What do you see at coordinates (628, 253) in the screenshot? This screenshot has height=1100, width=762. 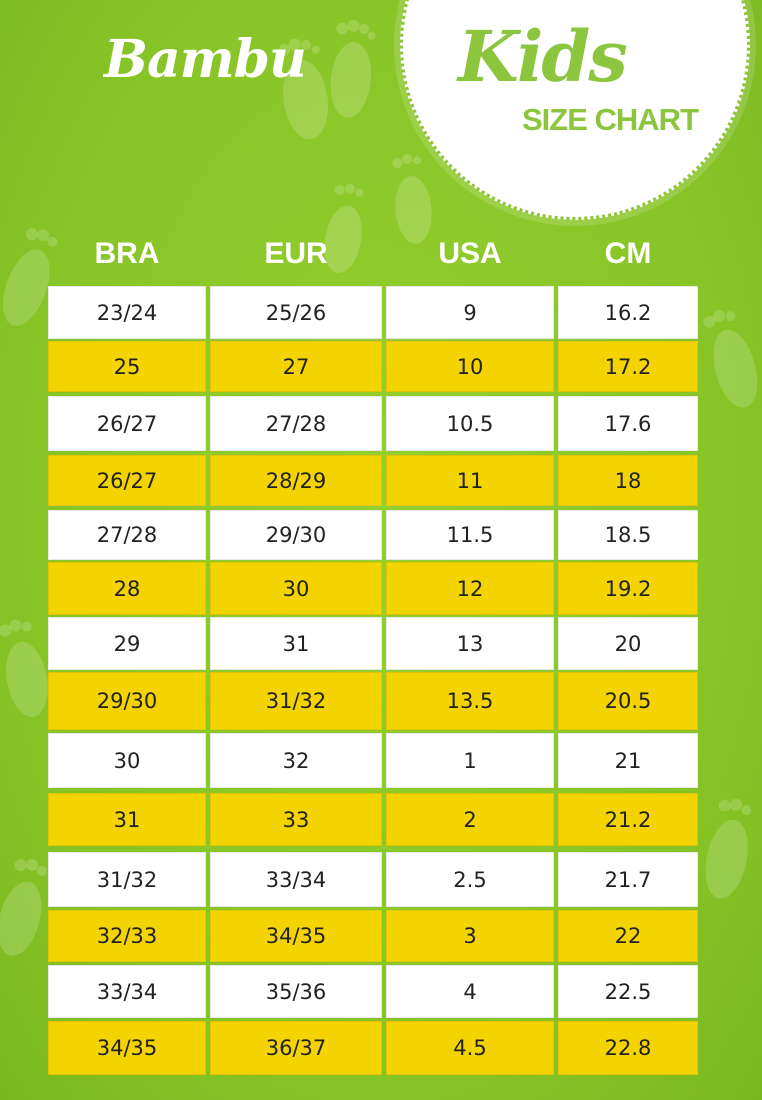 I see `column-header-cm: CM` at bounding box center [628, 253].